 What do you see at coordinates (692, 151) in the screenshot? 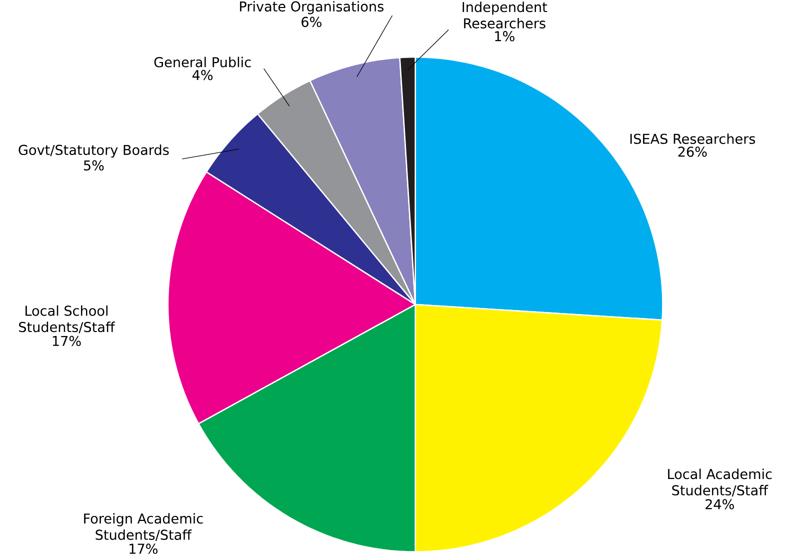
I see `data-label: 26%` at bounding box center [692, 151].